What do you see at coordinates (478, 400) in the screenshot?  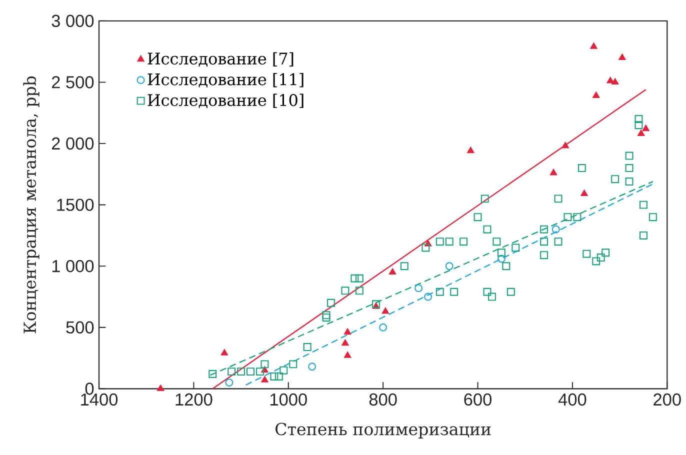 I see `x-tick-label: 600` at bounding box center [478, 400].